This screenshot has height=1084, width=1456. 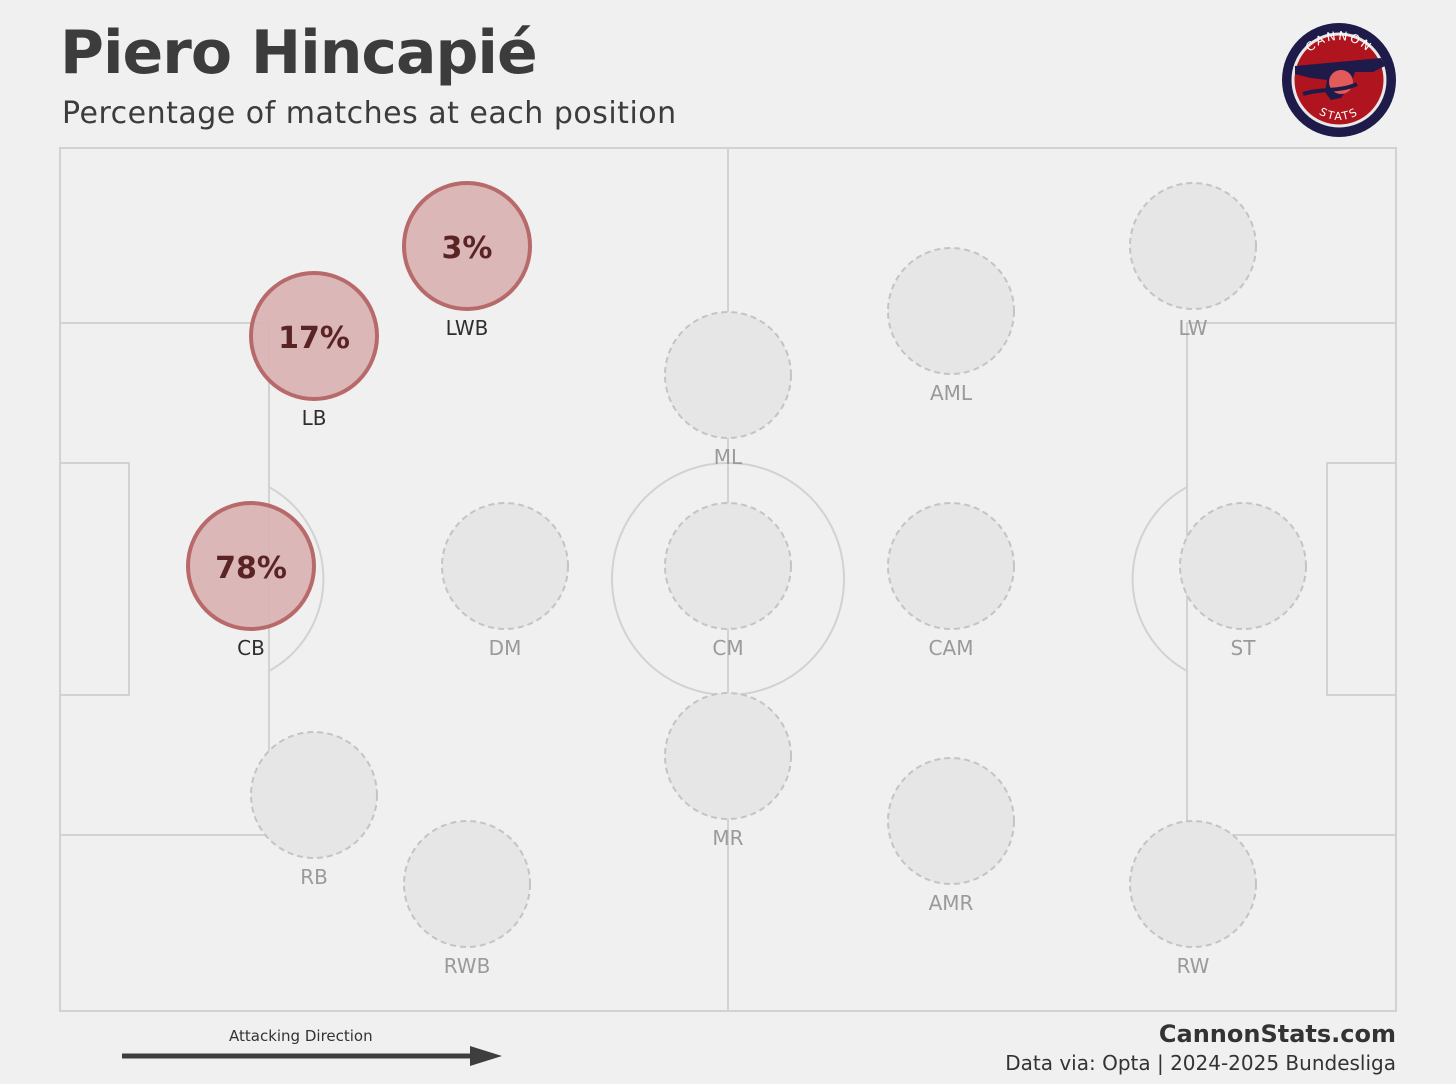 I want to click on left-penalty-arc, so click(x=296, y=579).